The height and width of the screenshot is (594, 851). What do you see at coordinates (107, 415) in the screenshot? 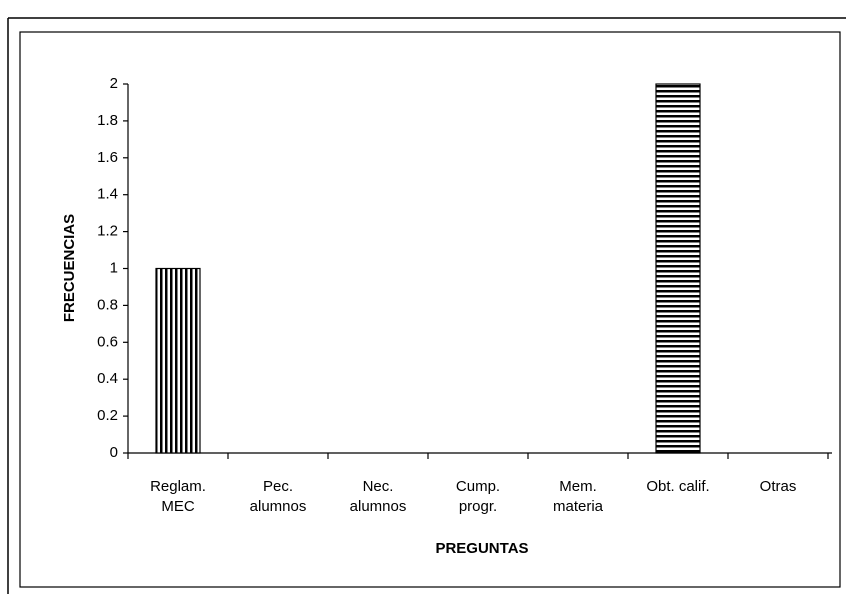
I see `y-tick-label: 0.2` at bounding box center [107, 415].